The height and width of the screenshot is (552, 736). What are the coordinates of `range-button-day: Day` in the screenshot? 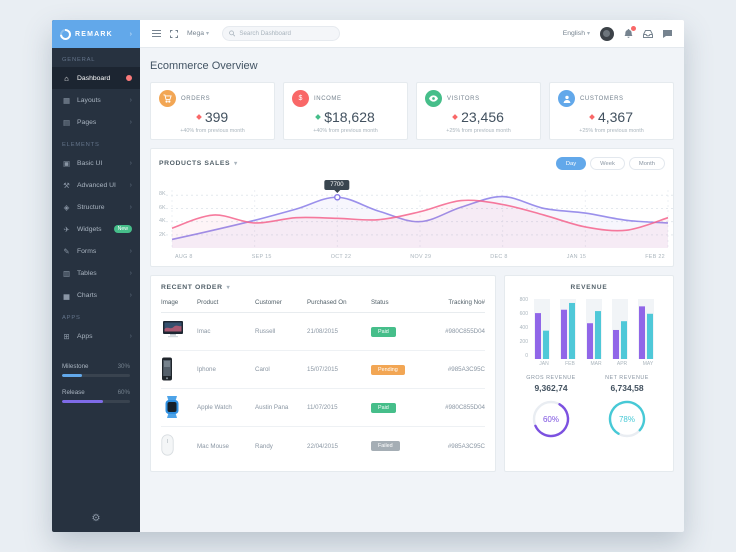 It's located at (571, 163).